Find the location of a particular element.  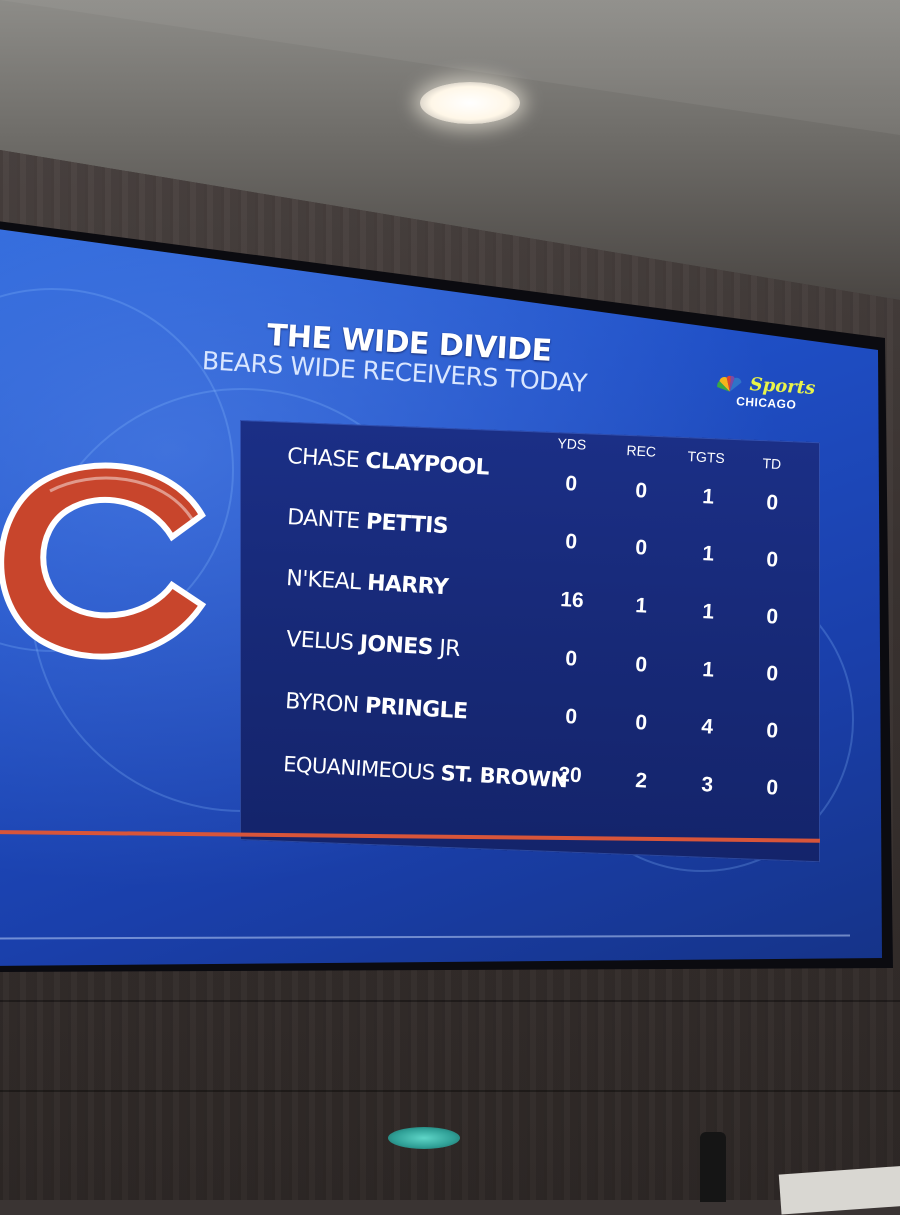

dark-bottle is located at coordinates (713, 1167).